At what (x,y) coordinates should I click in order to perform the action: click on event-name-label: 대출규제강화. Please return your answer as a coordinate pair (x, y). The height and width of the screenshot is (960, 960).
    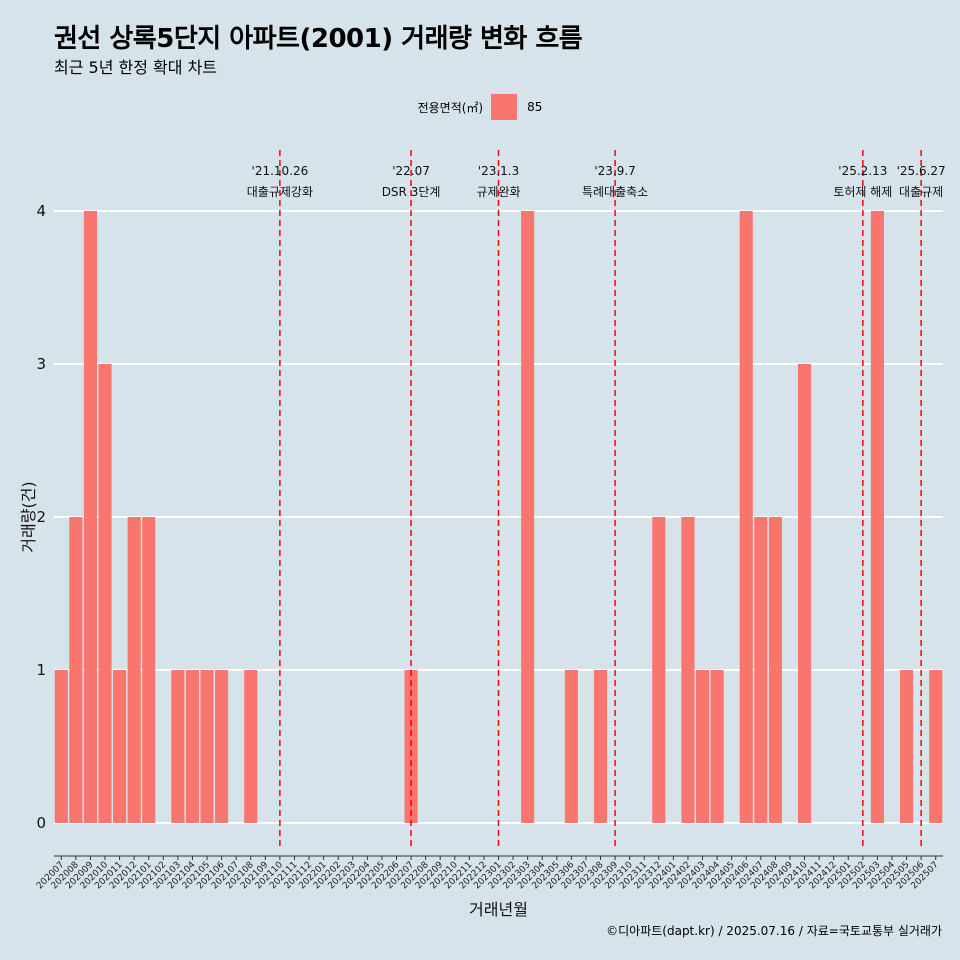
    Looking at the image, I should click on (280, 192).